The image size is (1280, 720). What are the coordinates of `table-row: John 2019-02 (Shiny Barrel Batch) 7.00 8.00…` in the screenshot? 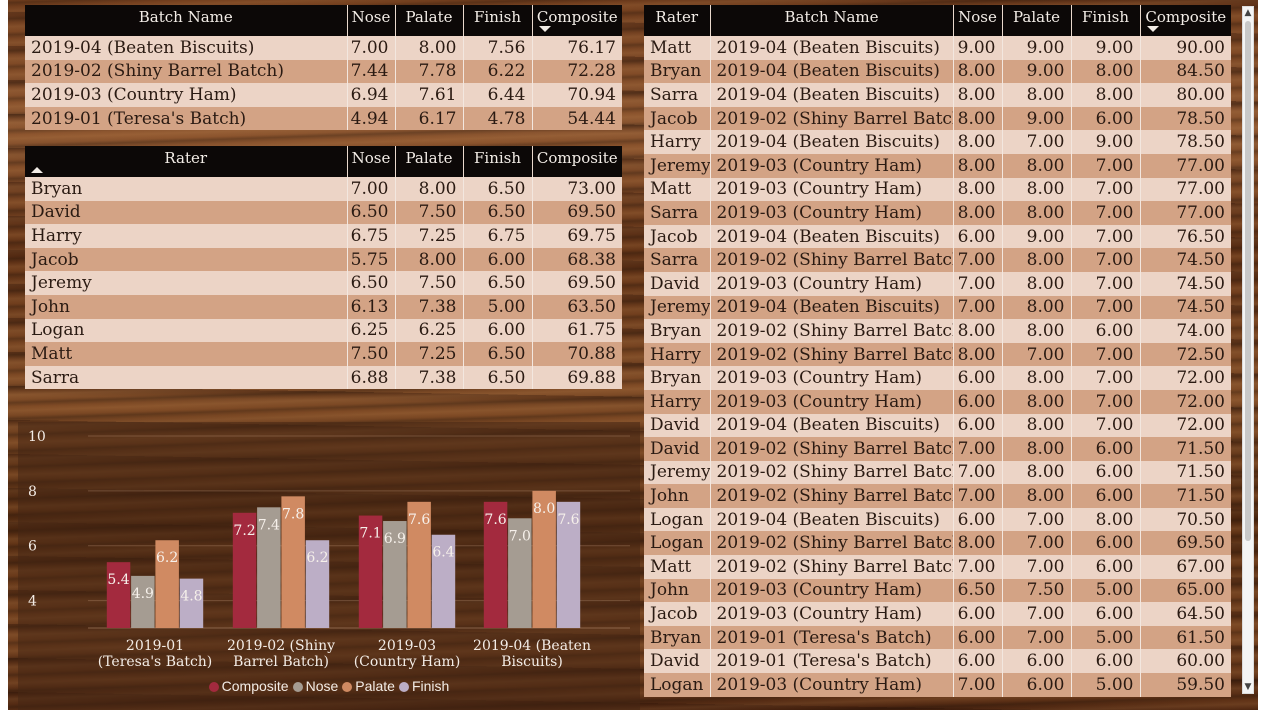 It's located at (937, 496).